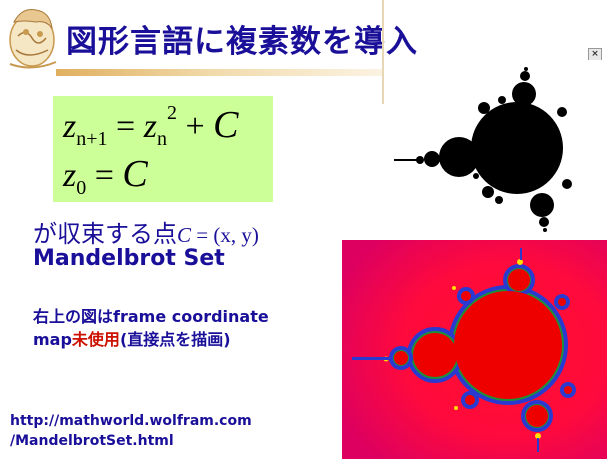  Describe the element at coordinates (92, 441) in the screenshot. I see `reference-url-2: /MandelbrotSet.html` at that location.